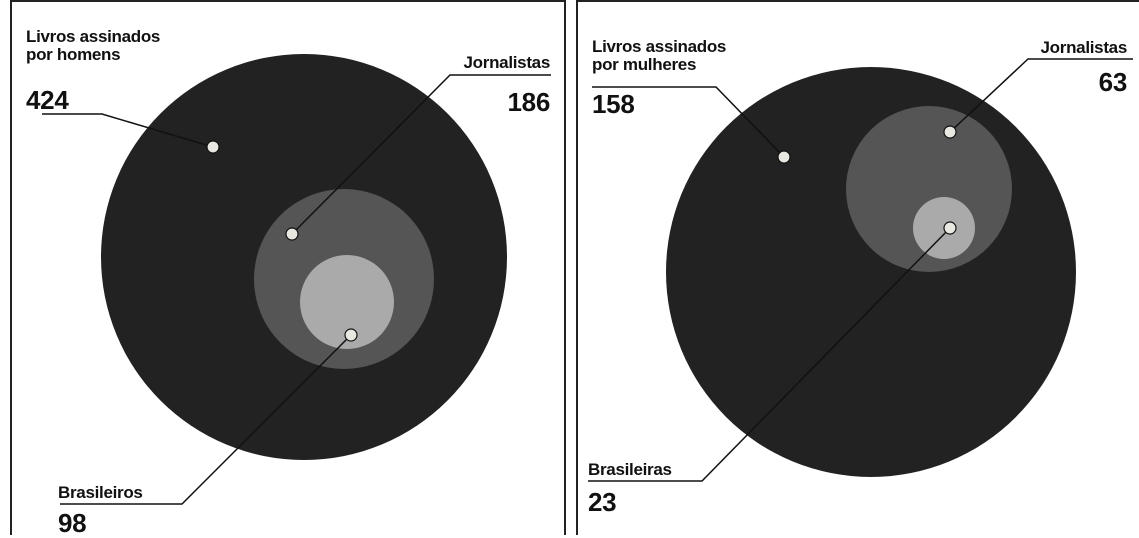 This screenshot has height=538, width=1139. What do you see at coordinates (206, 419) in the screenshot?
I see `leader-line-brazilians-men` at bounding box center [206, 419].